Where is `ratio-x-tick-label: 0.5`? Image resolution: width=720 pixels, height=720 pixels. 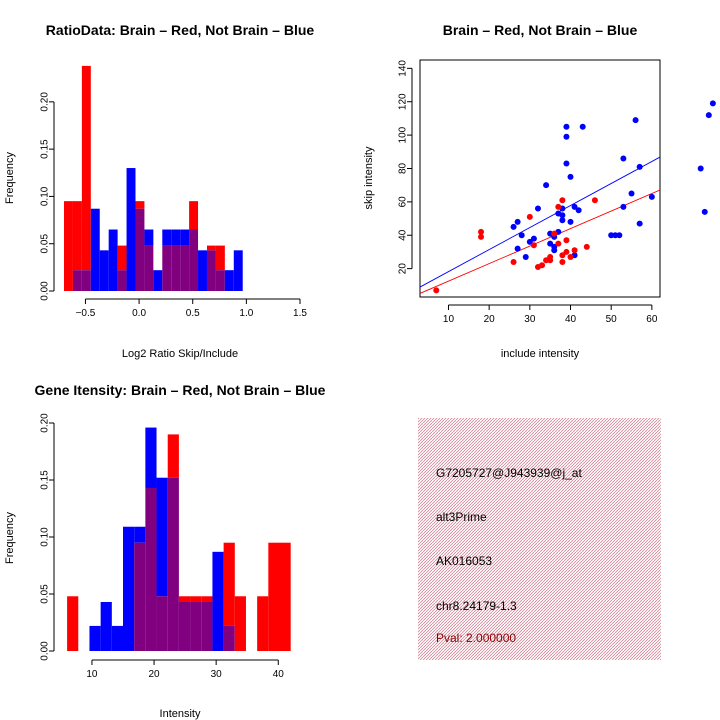 ratio-x-tick-label: 0.5 is located at coordinates (193, 313).